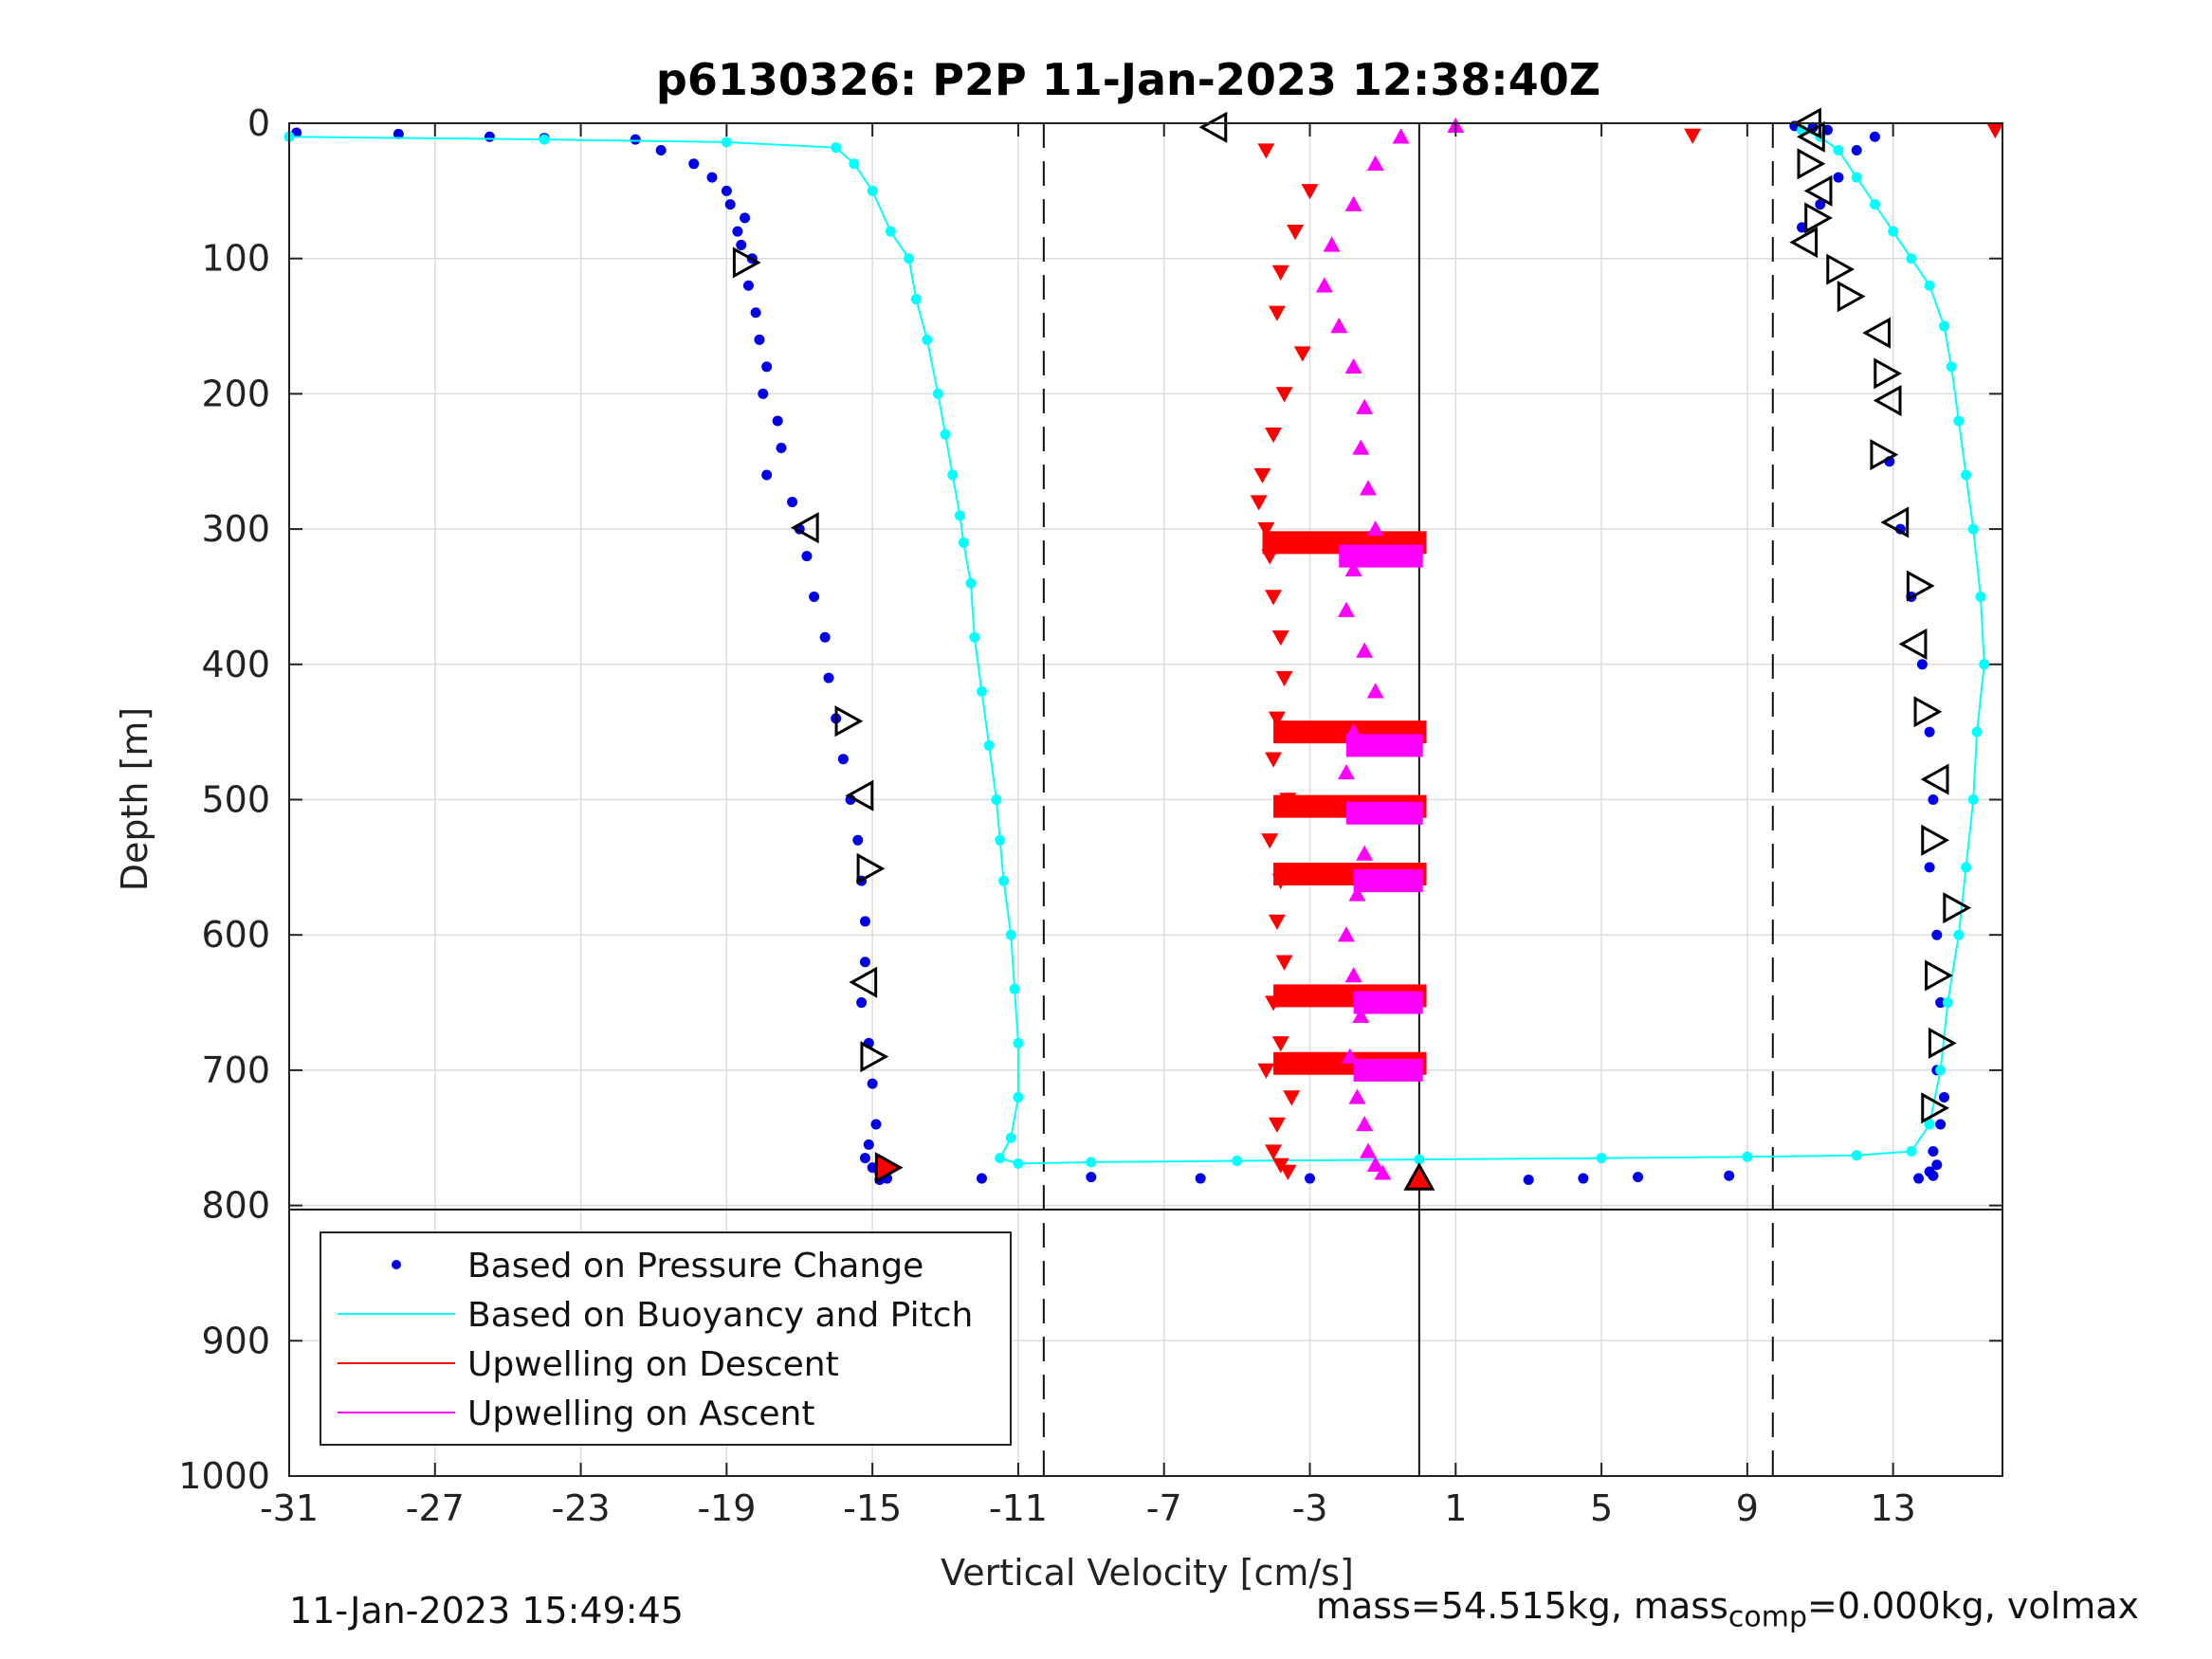 This screenshot has height=1659, width=2212. Describe the element at coordinates (1388, 881) in the screenshot. I see `dense-band` at that location.